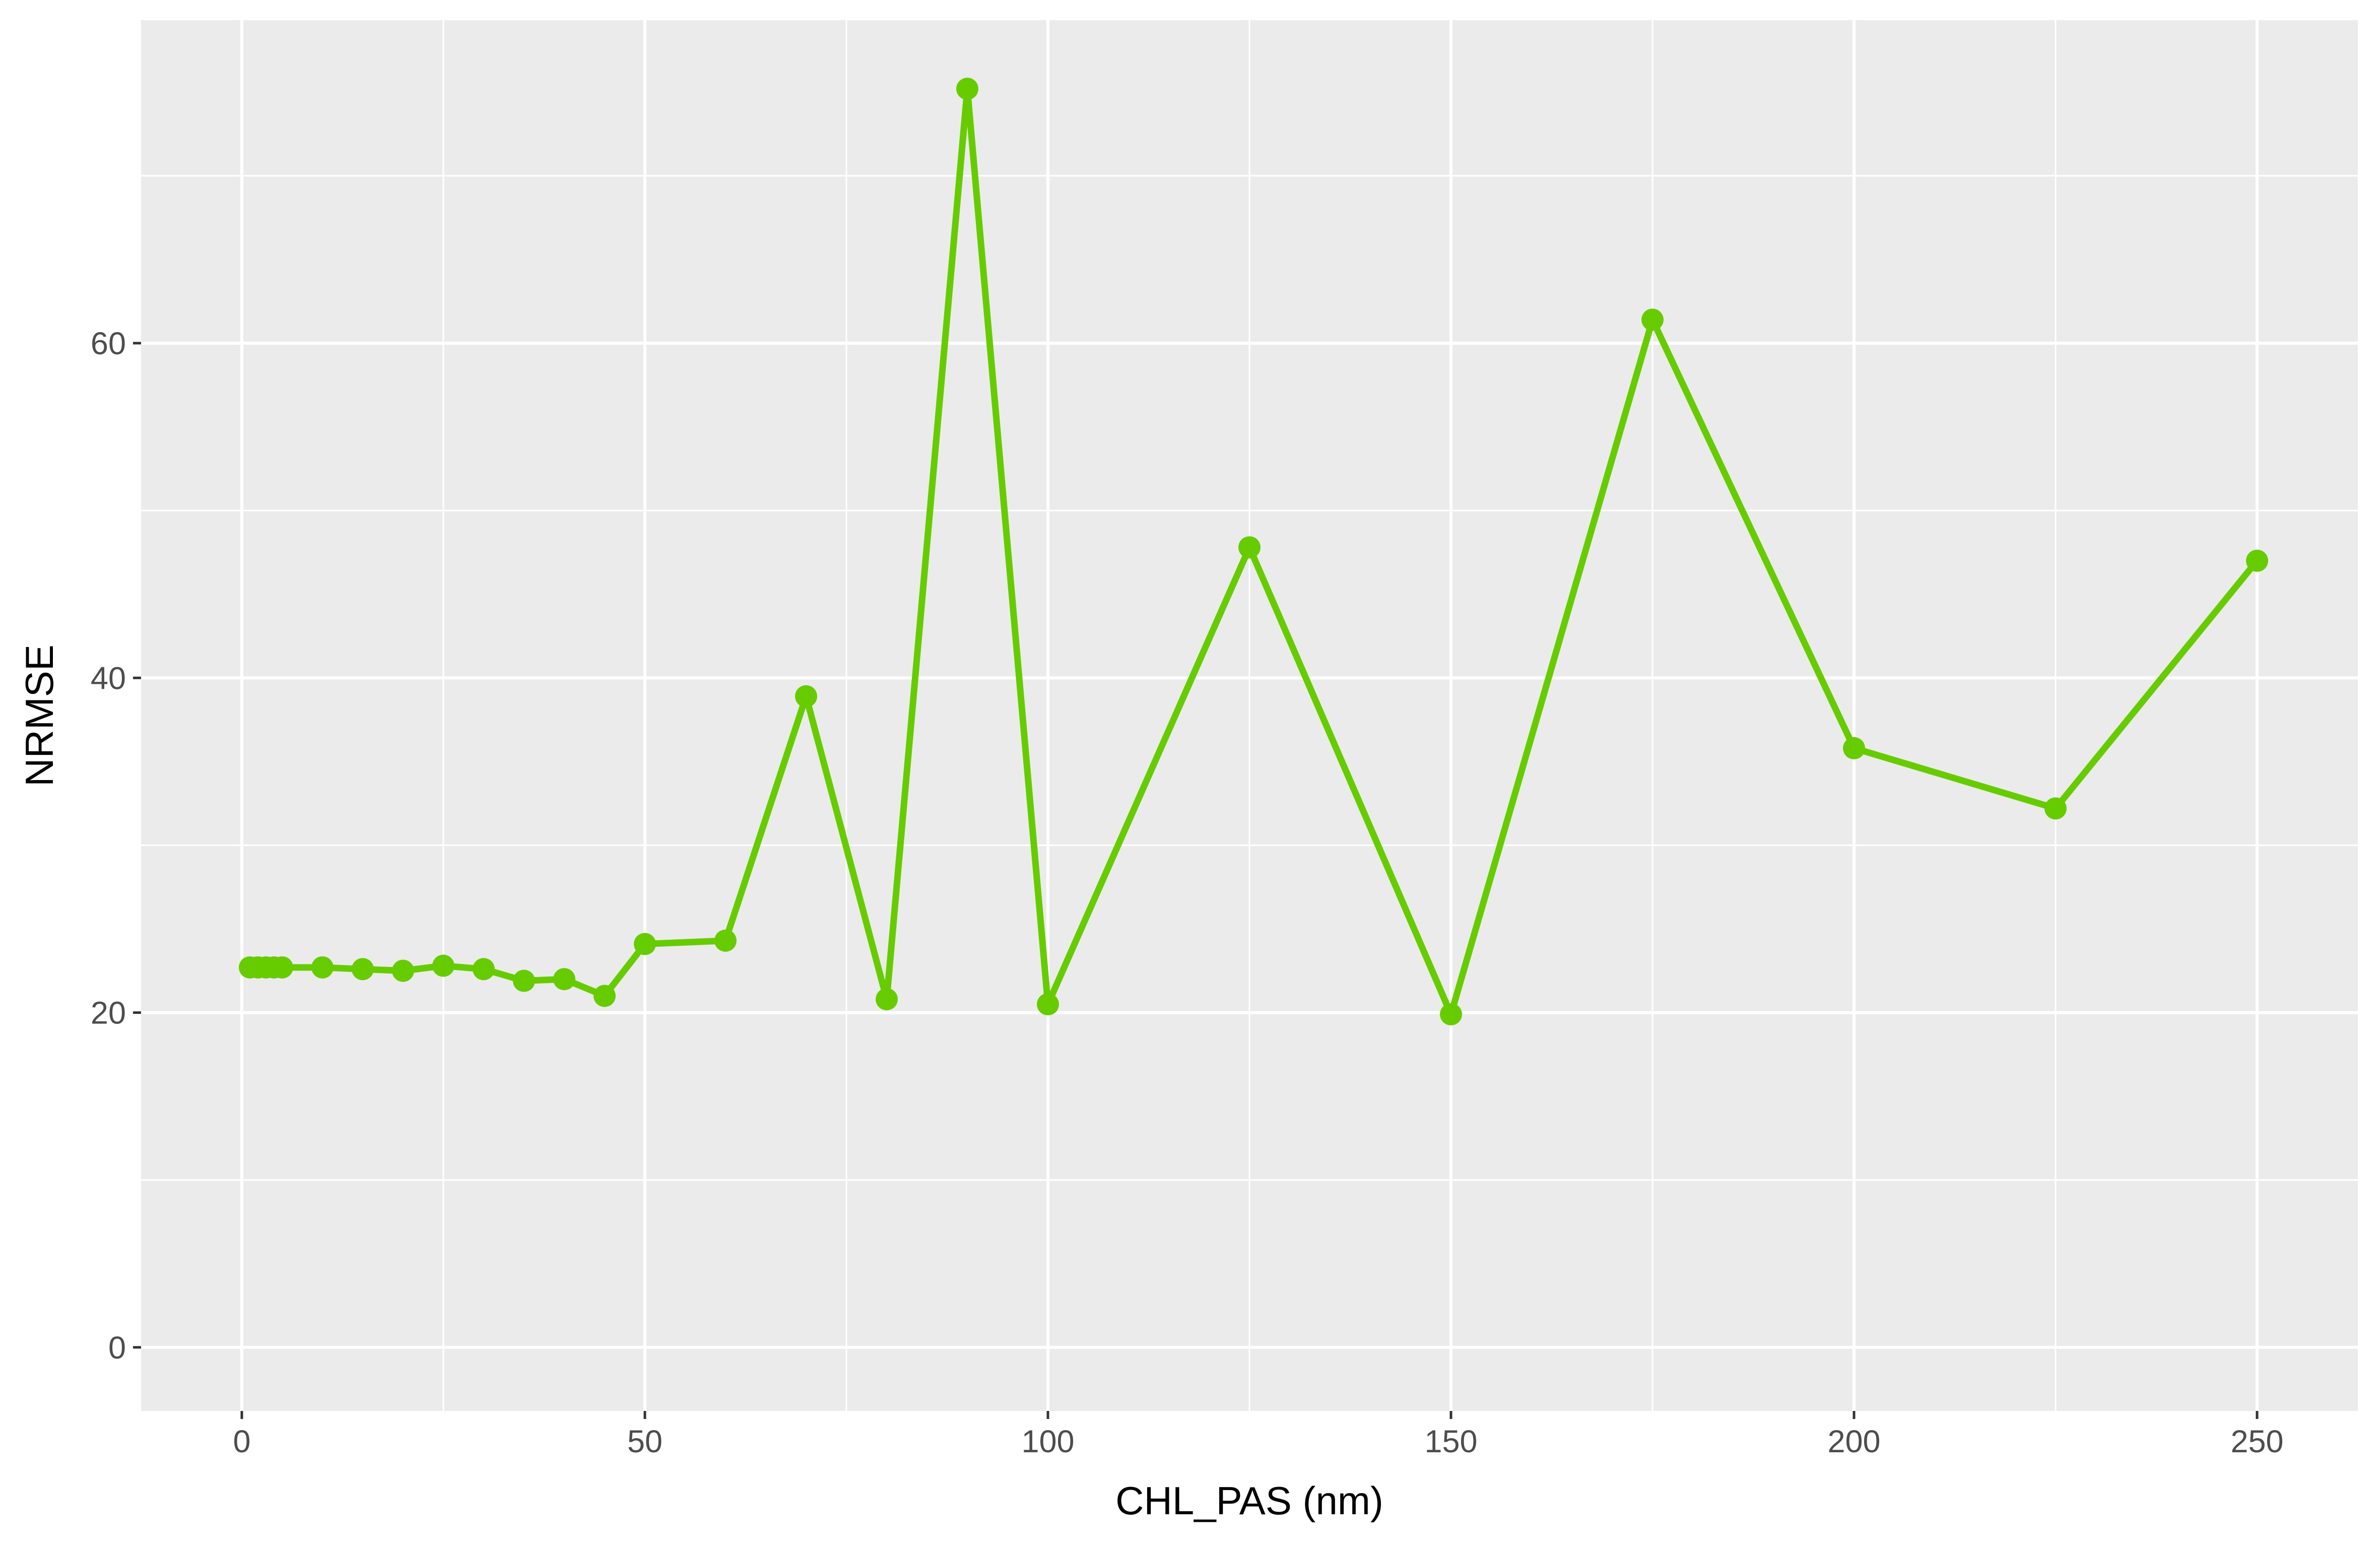 The image size is (2380, 1547). I want to click on x-tick-label: 150, so click(1450, 1442).